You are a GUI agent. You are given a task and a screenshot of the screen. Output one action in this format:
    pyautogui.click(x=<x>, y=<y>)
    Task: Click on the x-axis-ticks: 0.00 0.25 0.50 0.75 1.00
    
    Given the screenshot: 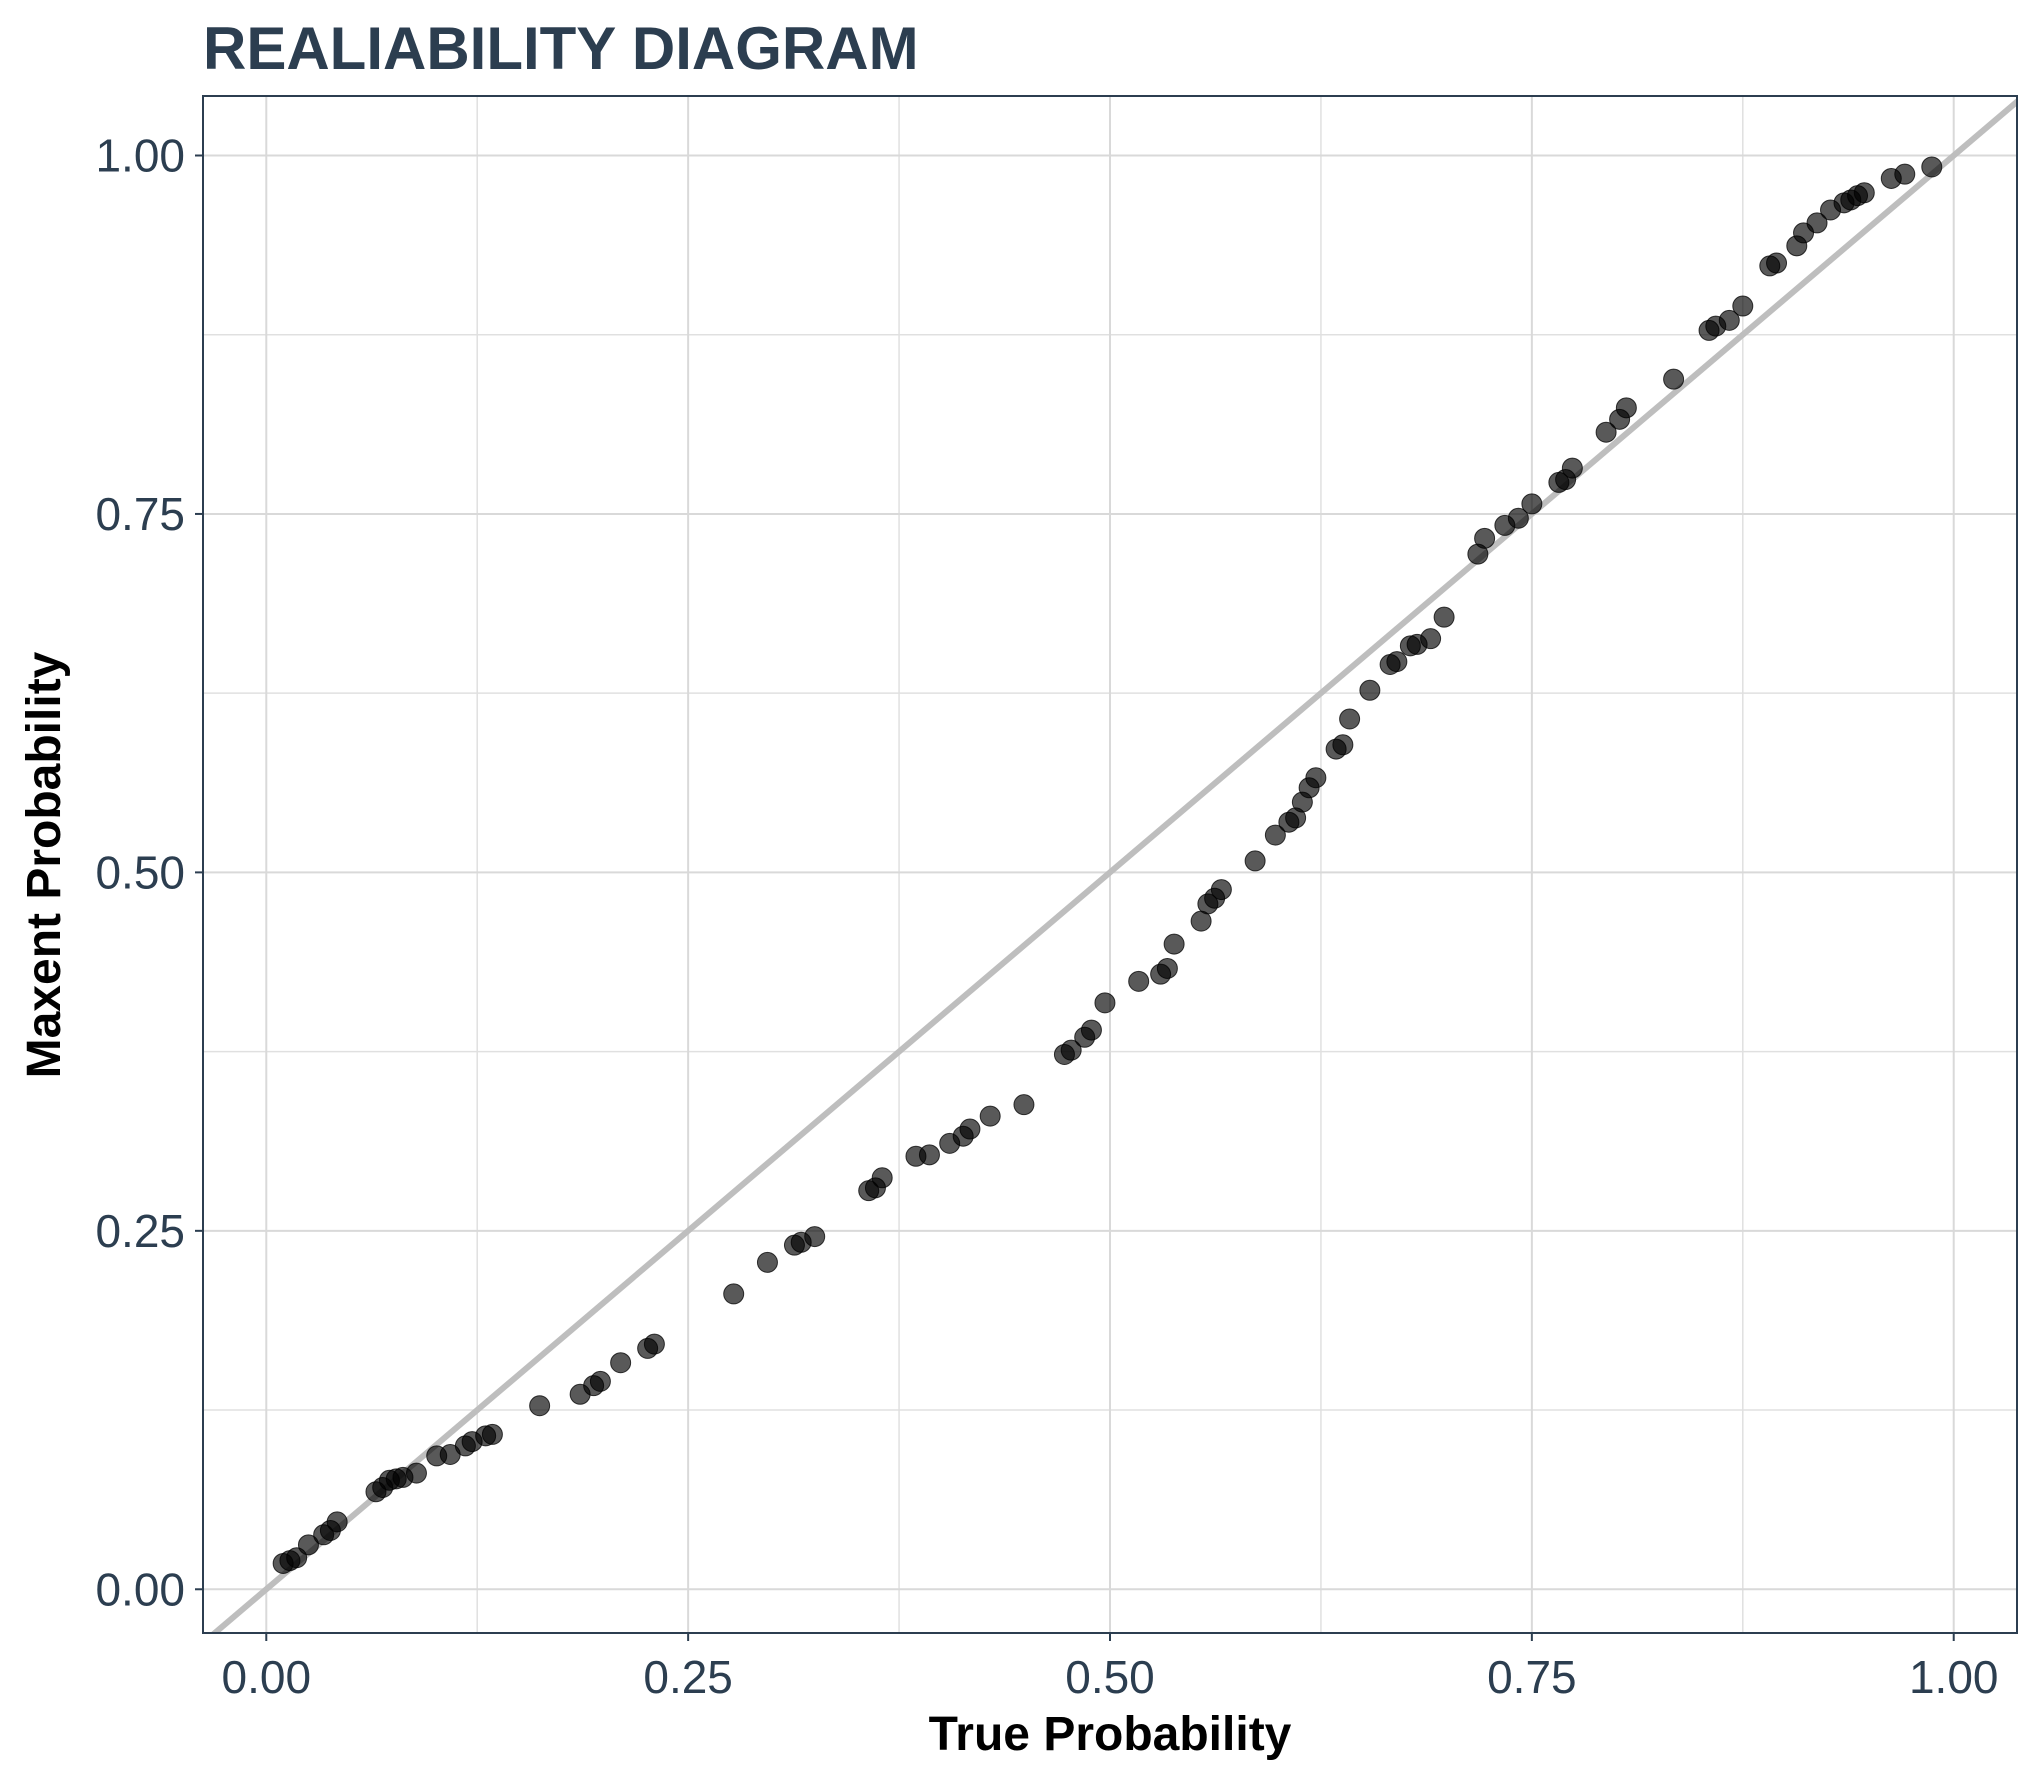 What is the action you would take?
    pyautogui.click(x=1110, y=1668)
    